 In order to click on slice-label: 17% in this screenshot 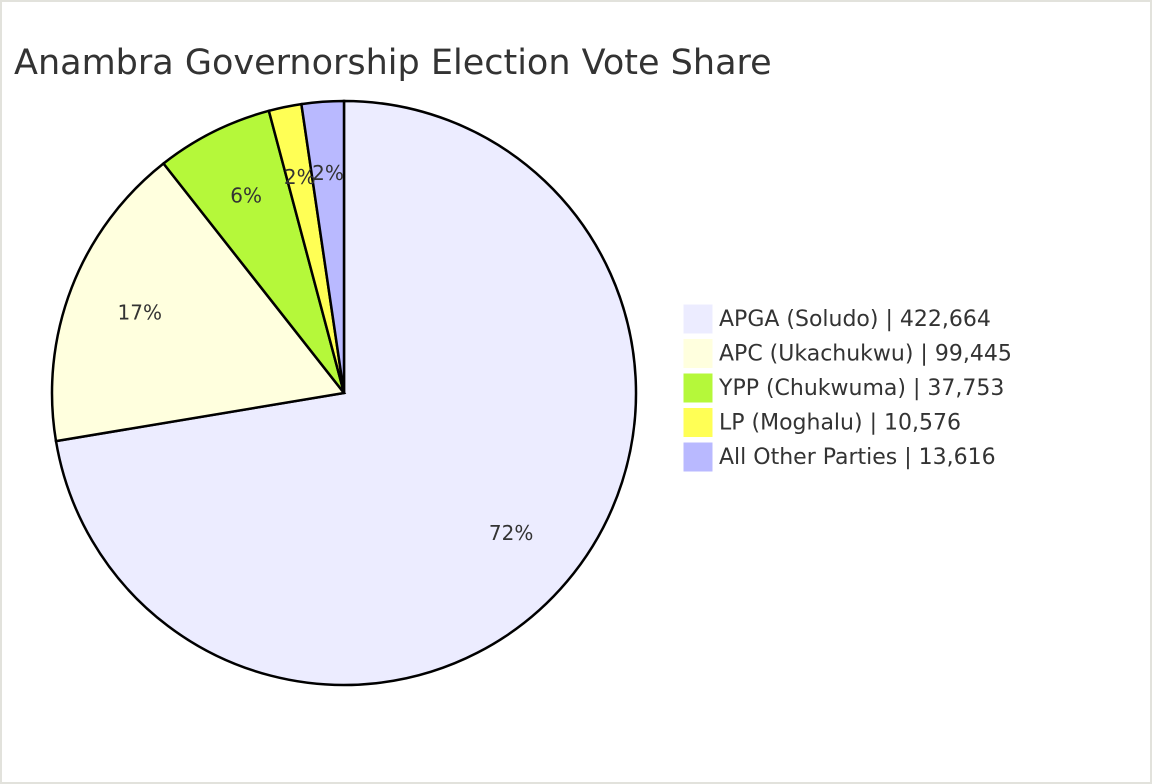, I will do `click(140, 312)`.